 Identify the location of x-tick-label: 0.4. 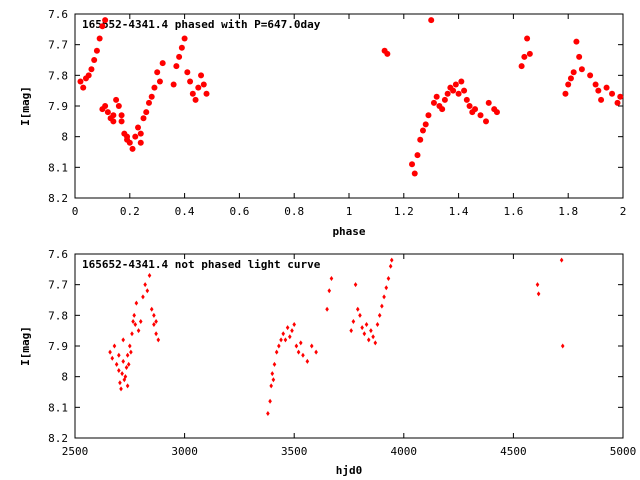
(185, 211).